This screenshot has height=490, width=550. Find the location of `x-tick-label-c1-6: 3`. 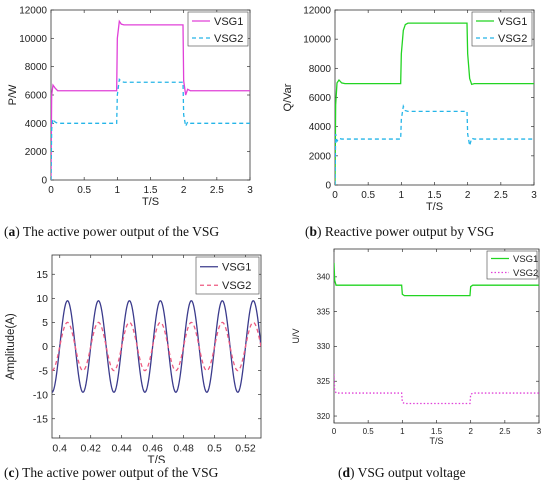

x-tick-label-c1-6: 3 is located at coordinates (534, 195).